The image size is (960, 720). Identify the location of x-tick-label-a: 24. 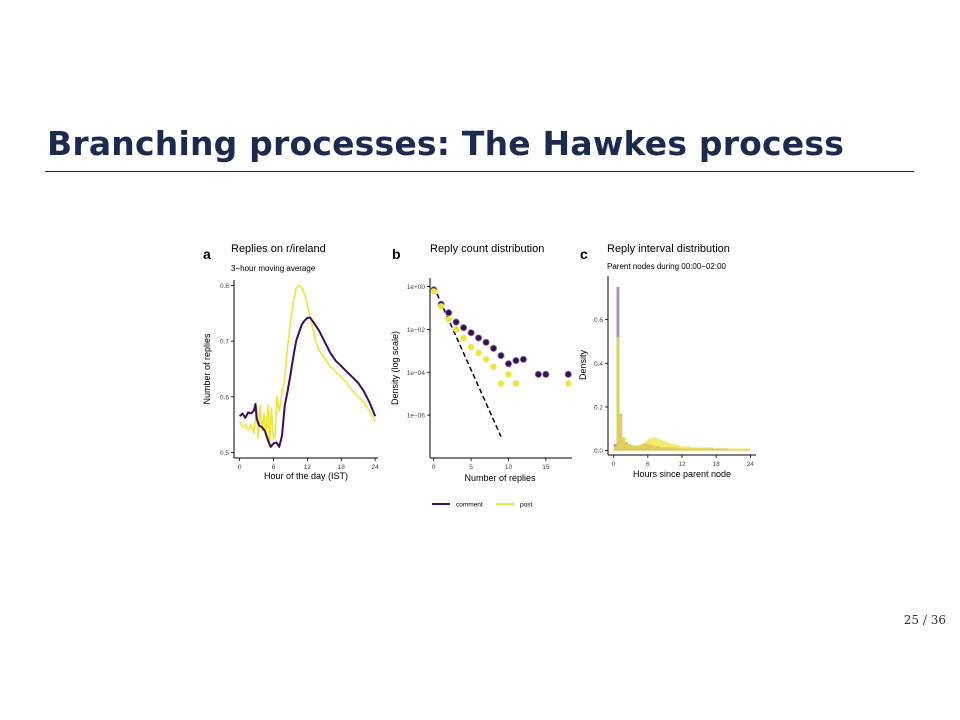
(376, 467).